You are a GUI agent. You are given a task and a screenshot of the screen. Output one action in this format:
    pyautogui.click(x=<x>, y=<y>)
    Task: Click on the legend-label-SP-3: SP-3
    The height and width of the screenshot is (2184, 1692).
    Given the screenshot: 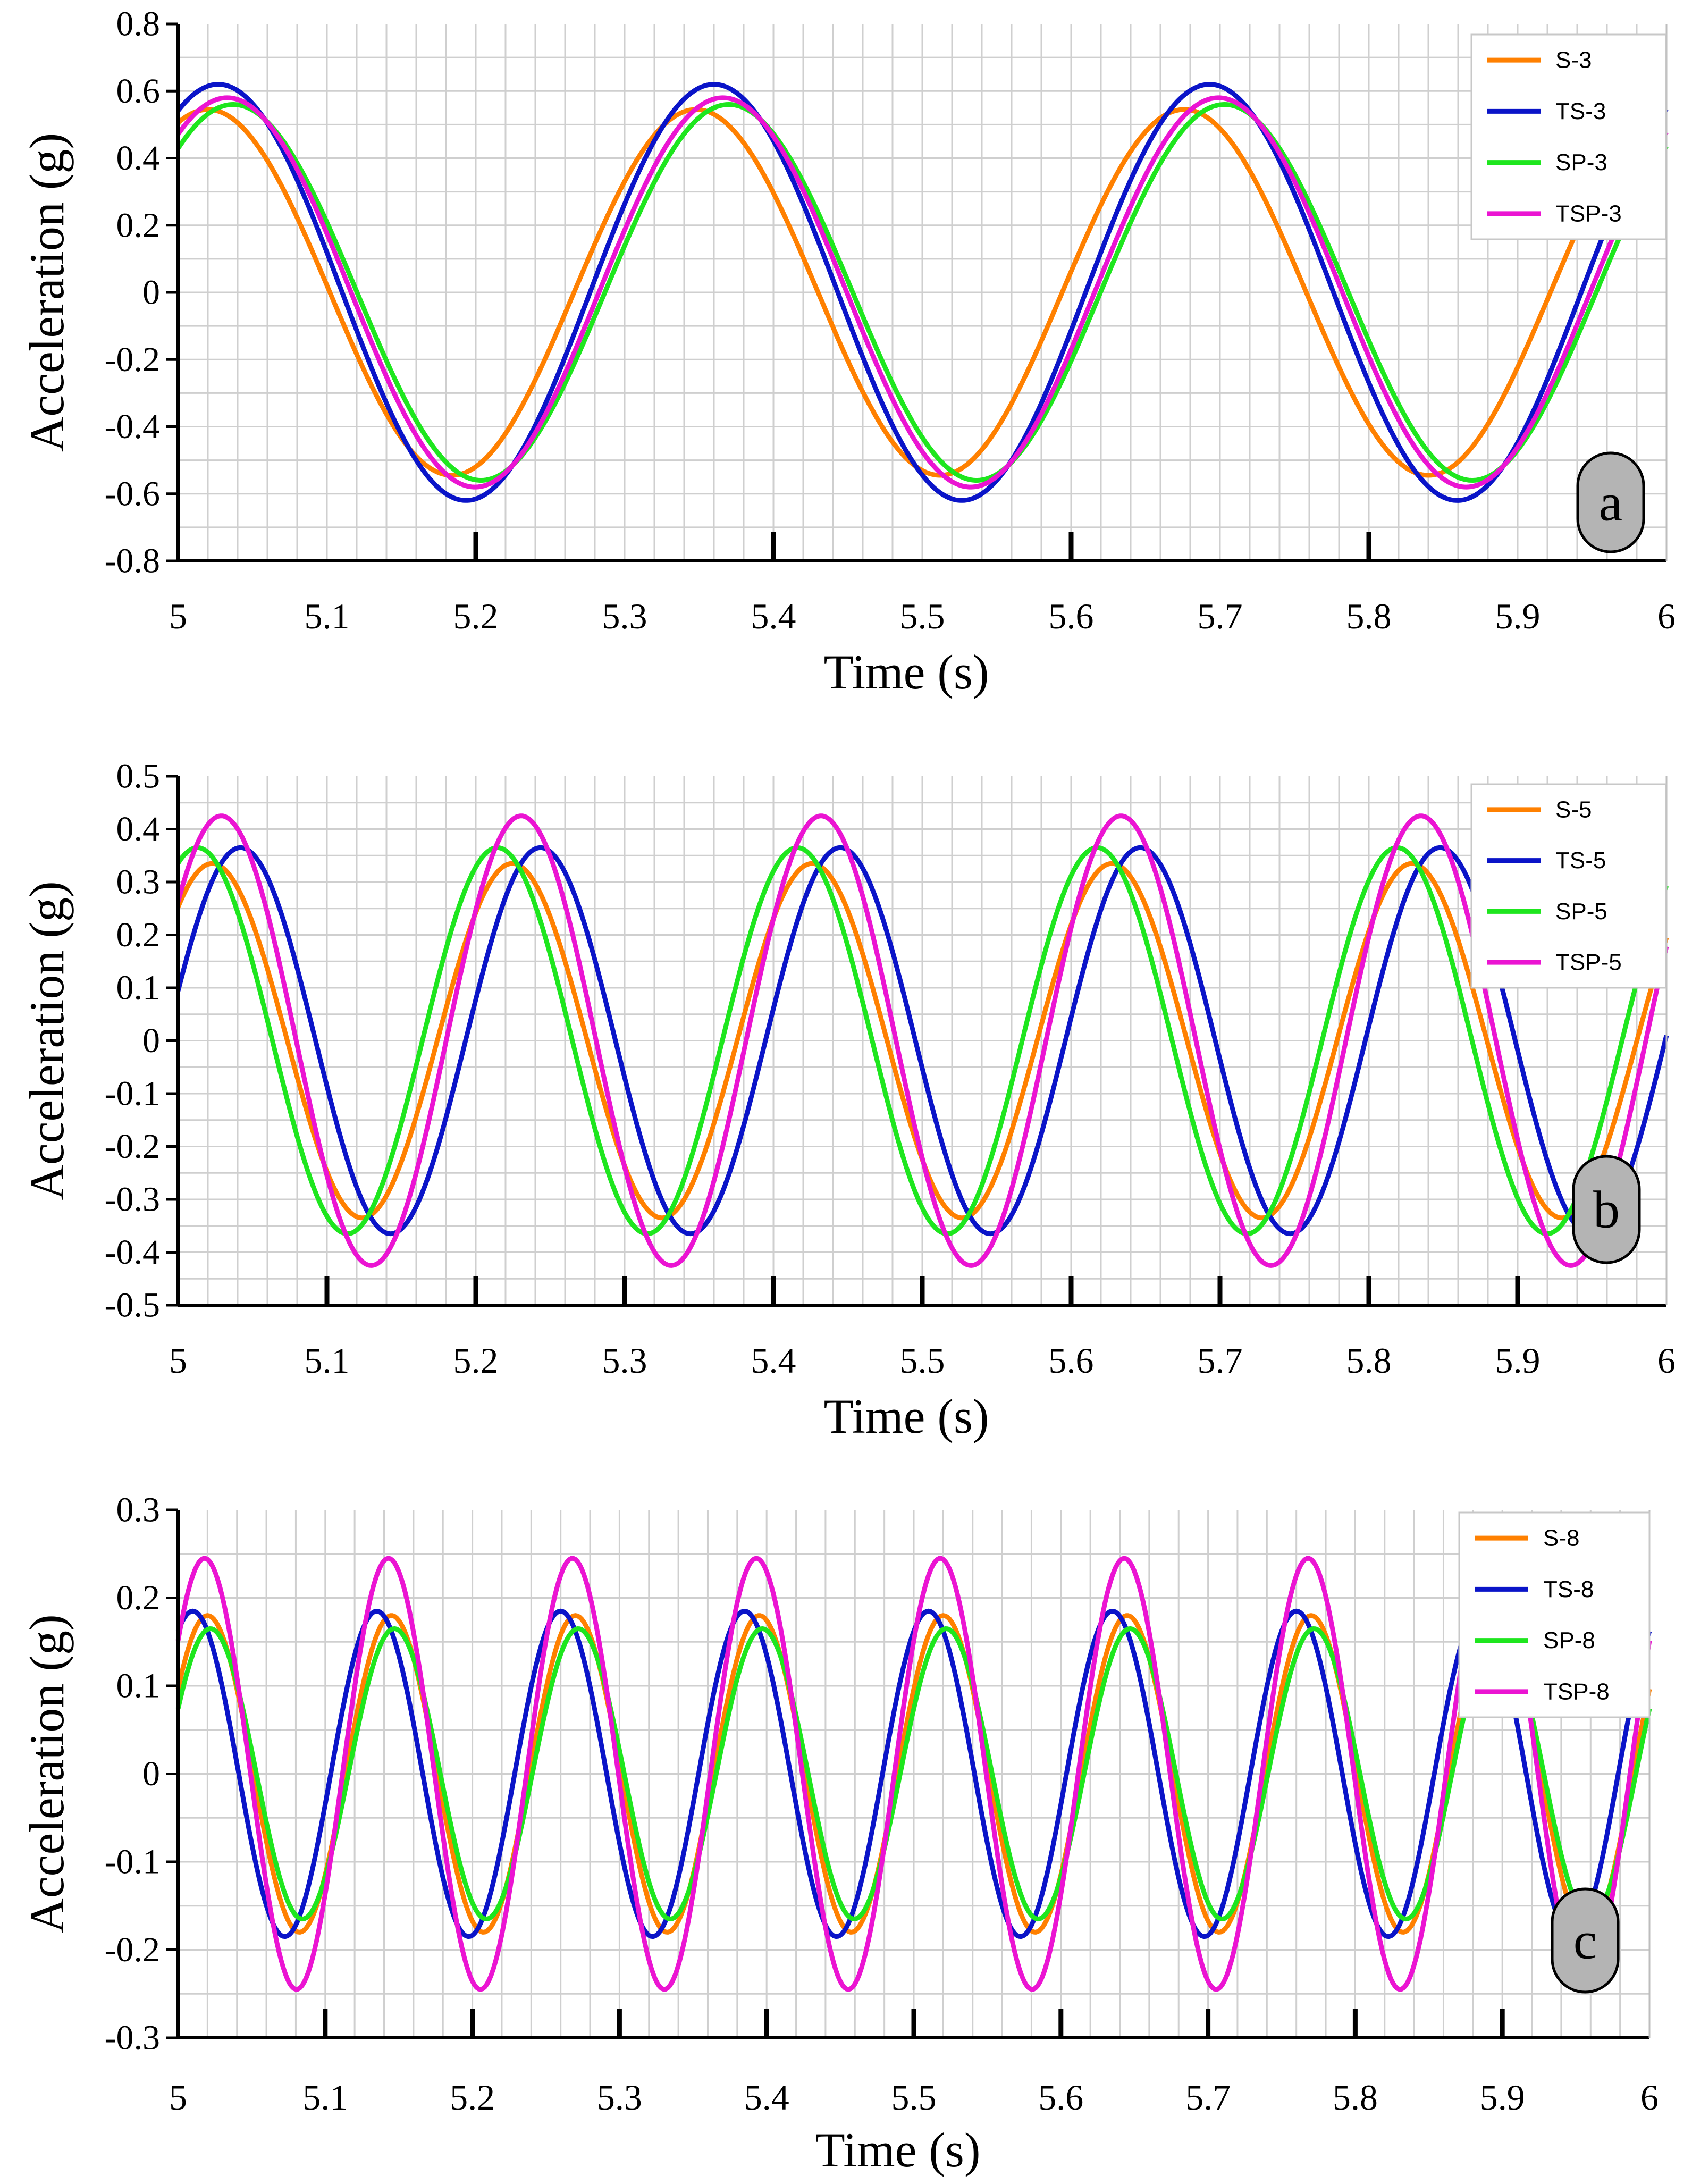 What is the action you would take?
    pyautogui.click(x=1581, y=162)
    